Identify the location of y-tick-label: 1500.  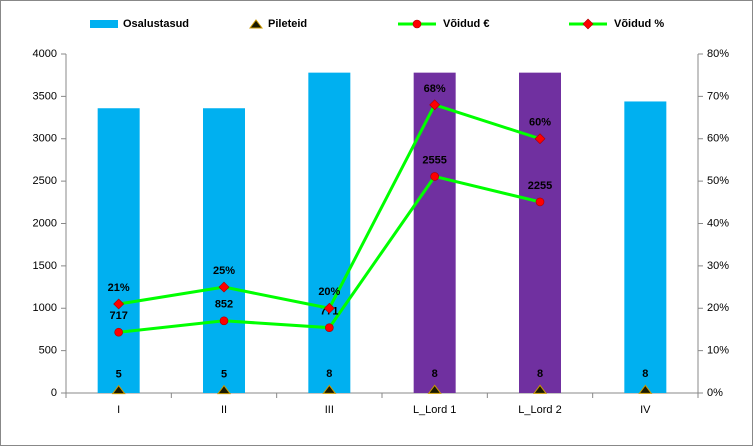
(45, 266).